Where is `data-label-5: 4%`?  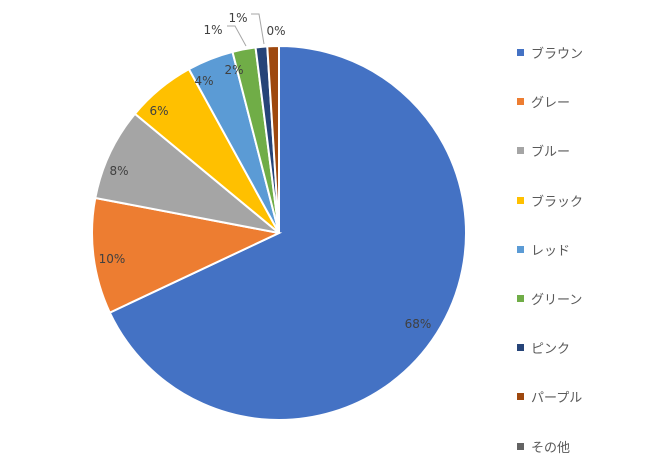
data-label-5: 4% is located at coordinates (203, 81).